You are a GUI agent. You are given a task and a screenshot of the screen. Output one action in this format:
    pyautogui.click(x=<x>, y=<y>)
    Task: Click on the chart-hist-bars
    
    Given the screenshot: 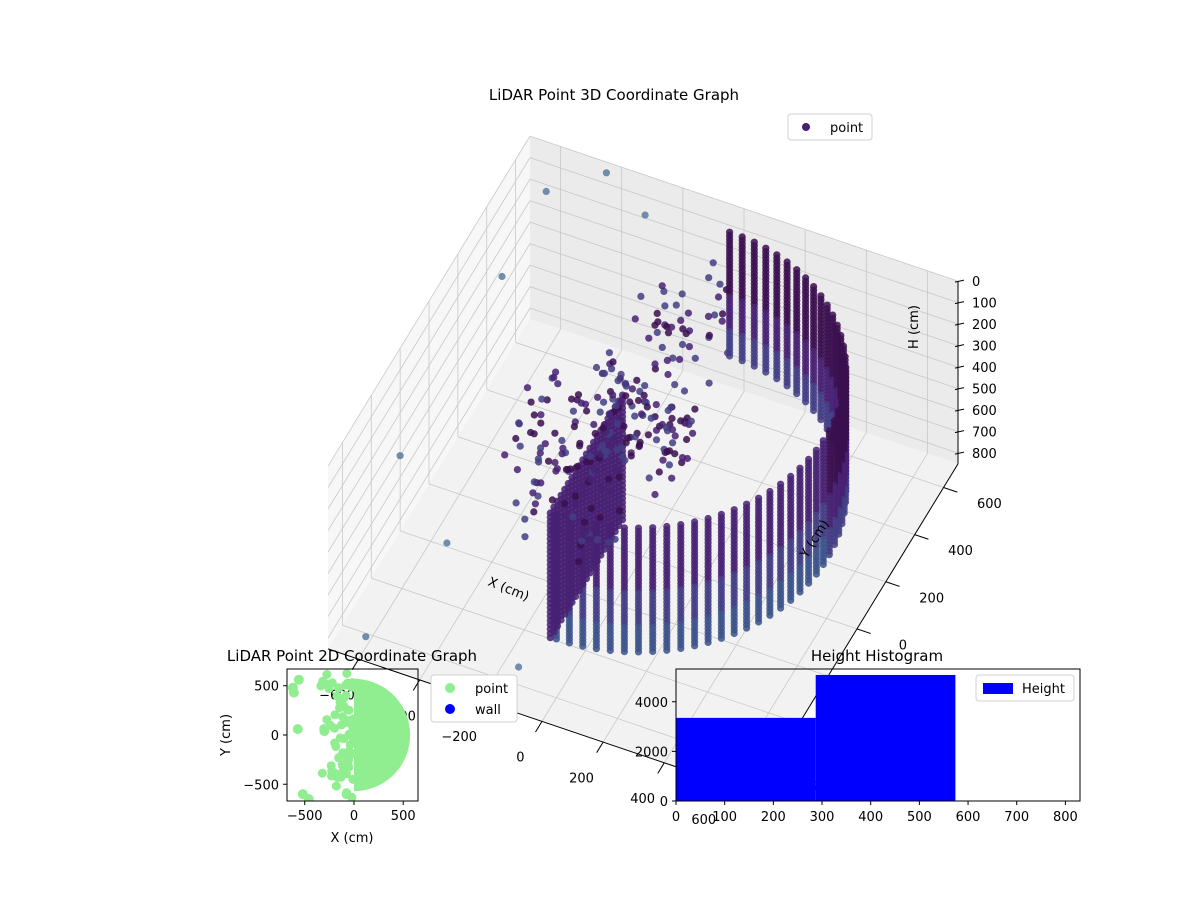 What is the action you would take?
    pyautogui.click(x=816, y=737)
    